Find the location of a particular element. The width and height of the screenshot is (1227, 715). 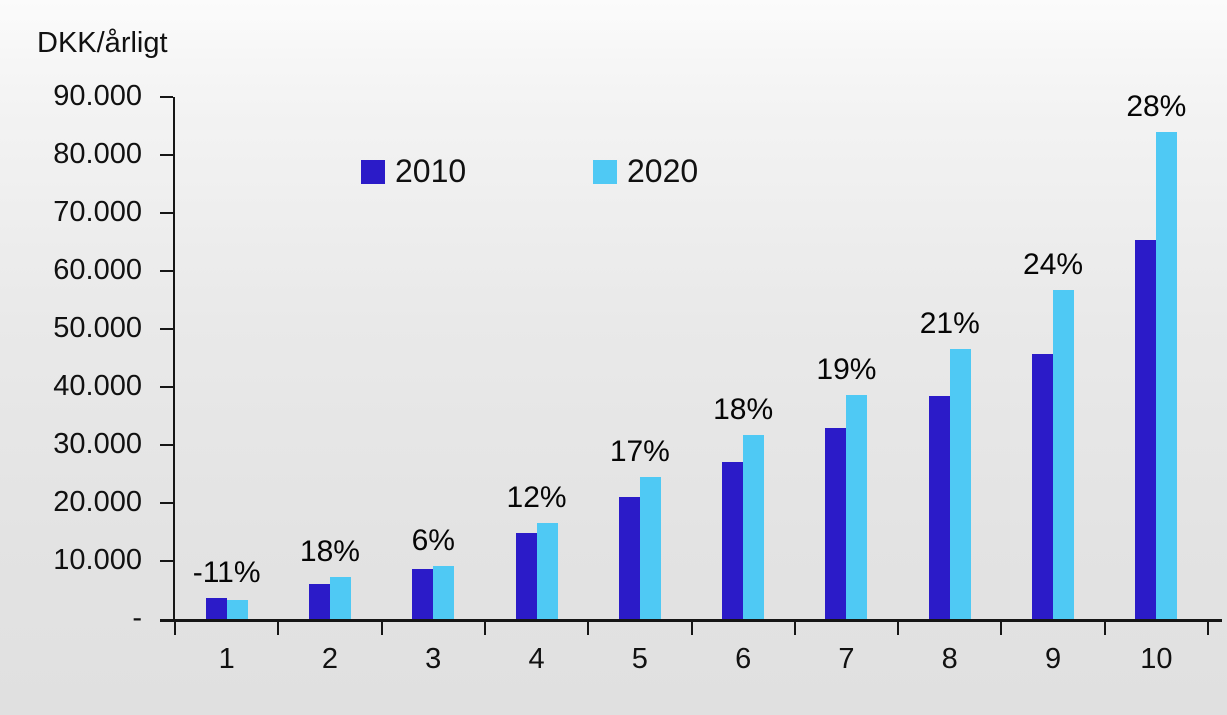

x-category-label: 1 is located at coordinates (226, 659).